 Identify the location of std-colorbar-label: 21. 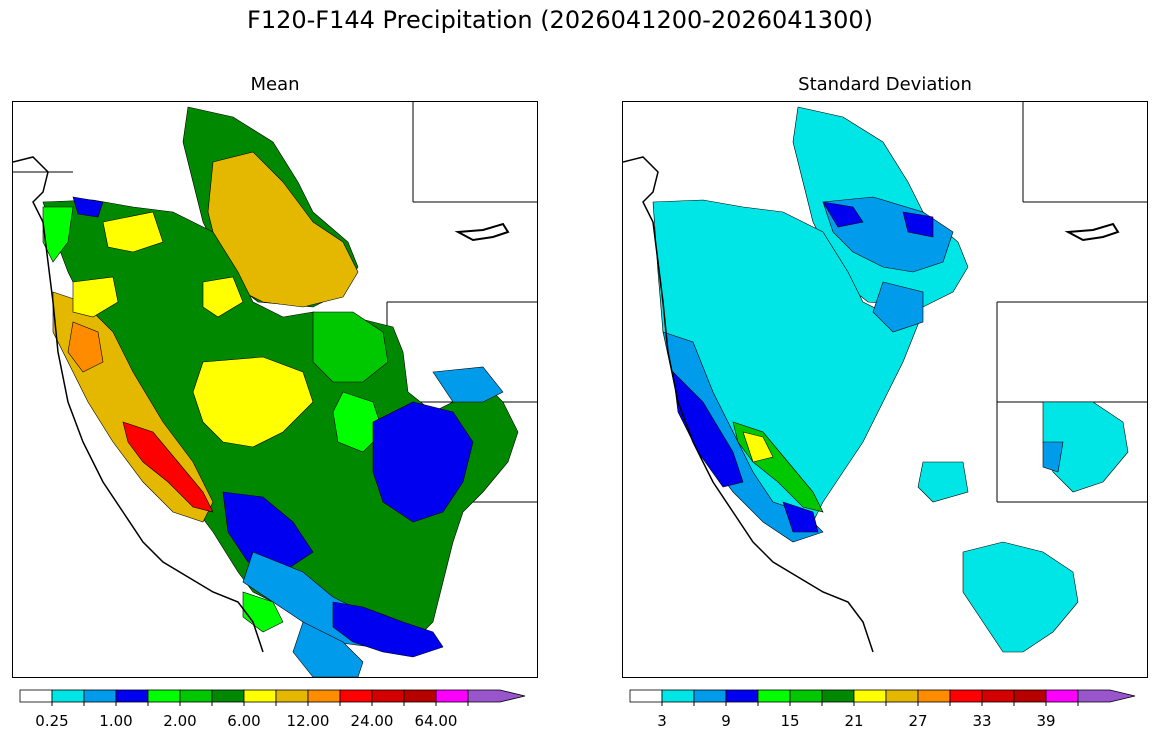
(854, 721).